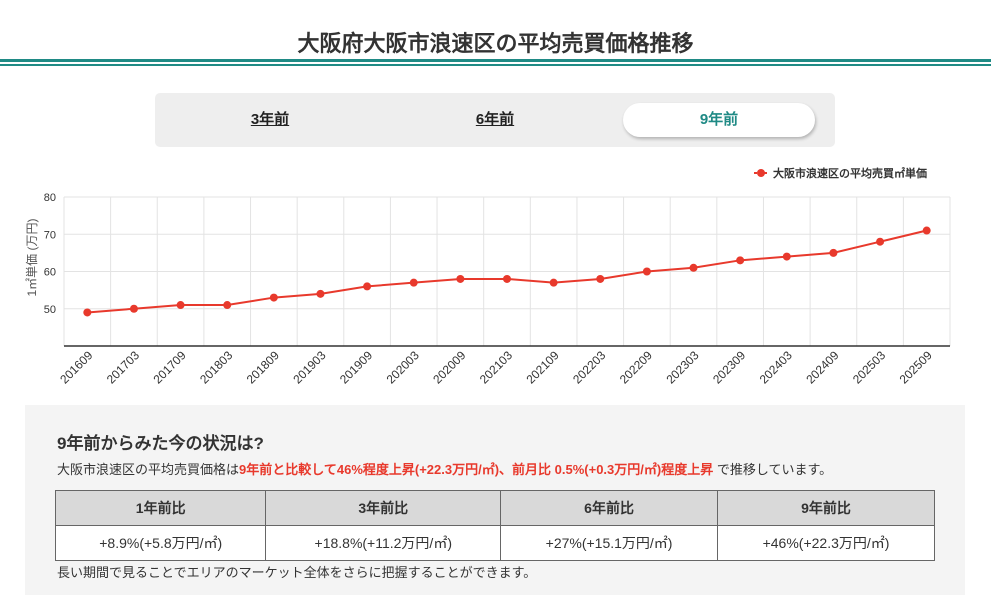 This screenshot has height=595, width=991. Describe the element at coordinates (76, 367) in the screenshot. I see `x-tick-label: 201609` at that location.